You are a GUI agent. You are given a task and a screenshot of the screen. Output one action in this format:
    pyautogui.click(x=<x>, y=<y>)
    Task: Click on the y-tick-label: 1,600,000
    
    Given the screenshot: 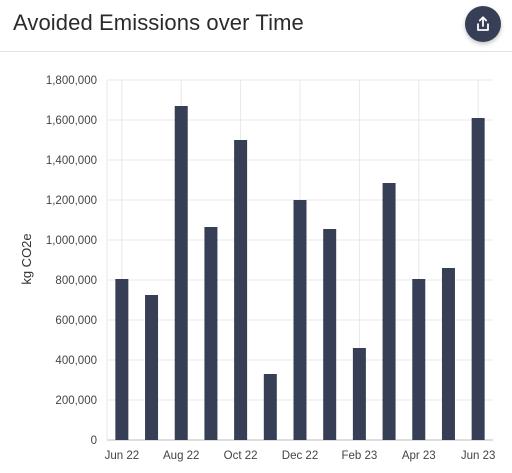 What is the action you would take?
    pyautogui.click(x=71, y=121)
    